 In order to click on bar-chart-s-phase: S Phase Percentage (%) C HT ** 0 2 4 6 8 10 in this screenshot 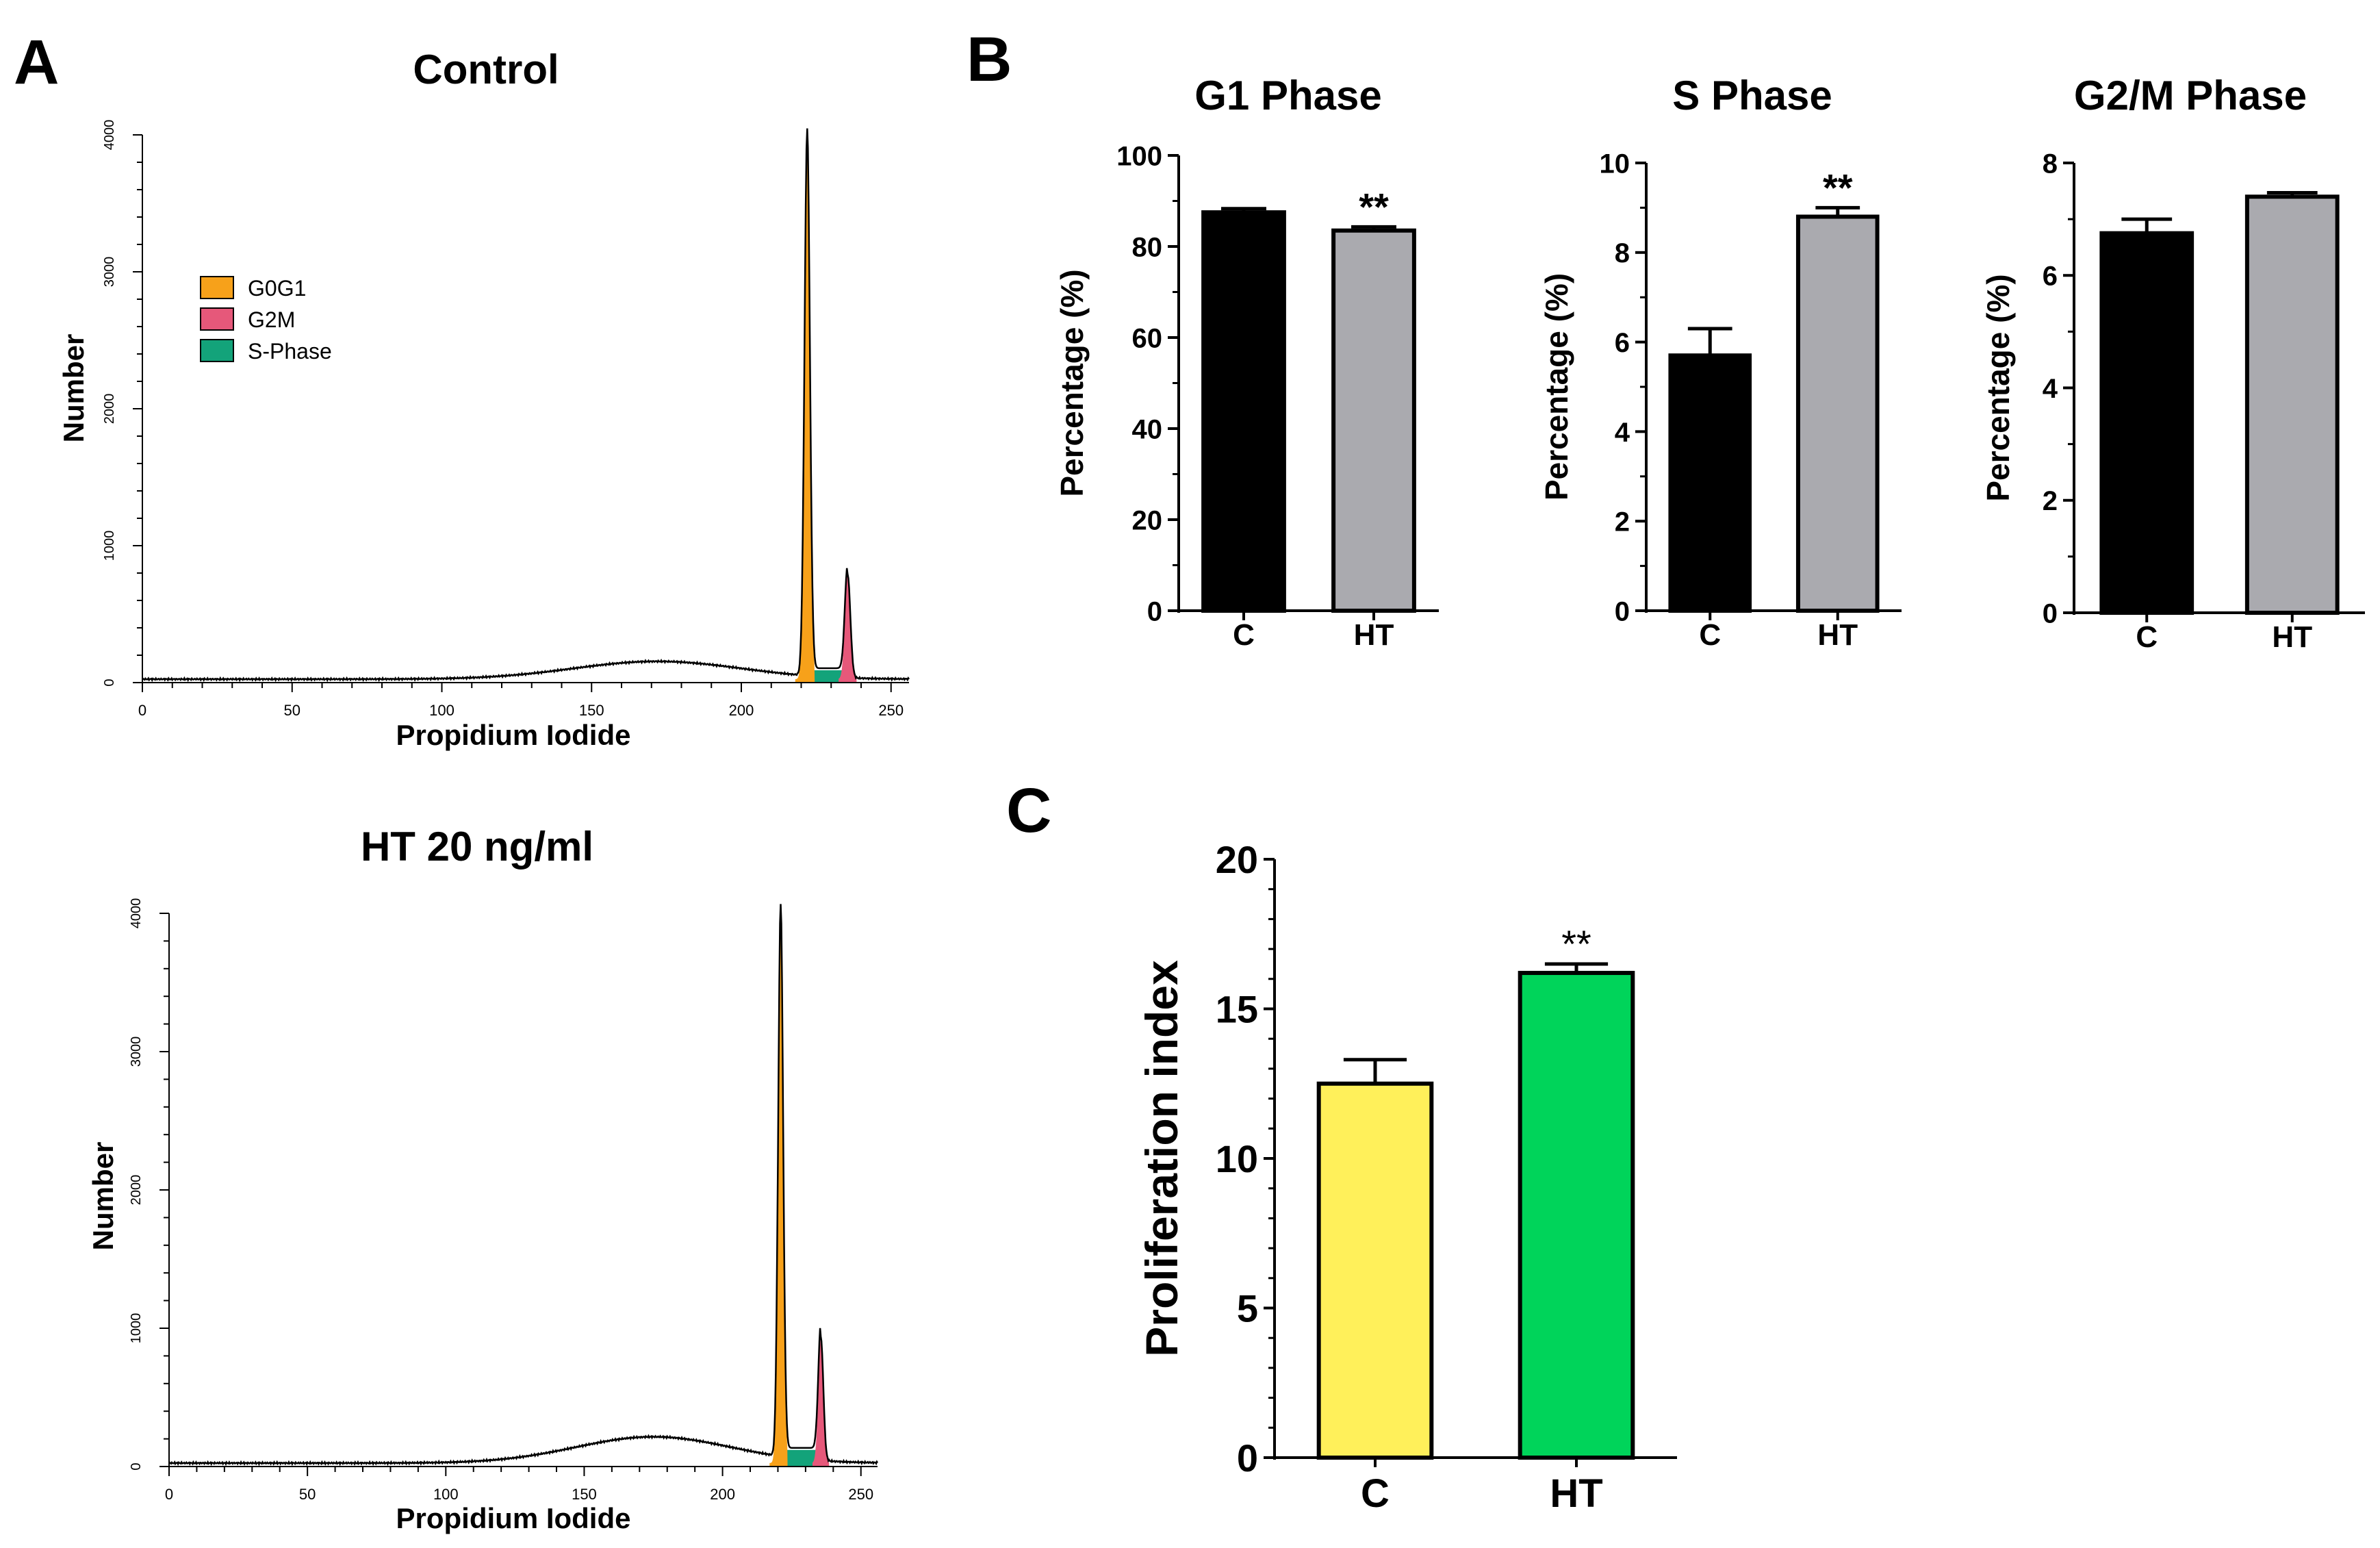, I will do `click(1720, 362)`.